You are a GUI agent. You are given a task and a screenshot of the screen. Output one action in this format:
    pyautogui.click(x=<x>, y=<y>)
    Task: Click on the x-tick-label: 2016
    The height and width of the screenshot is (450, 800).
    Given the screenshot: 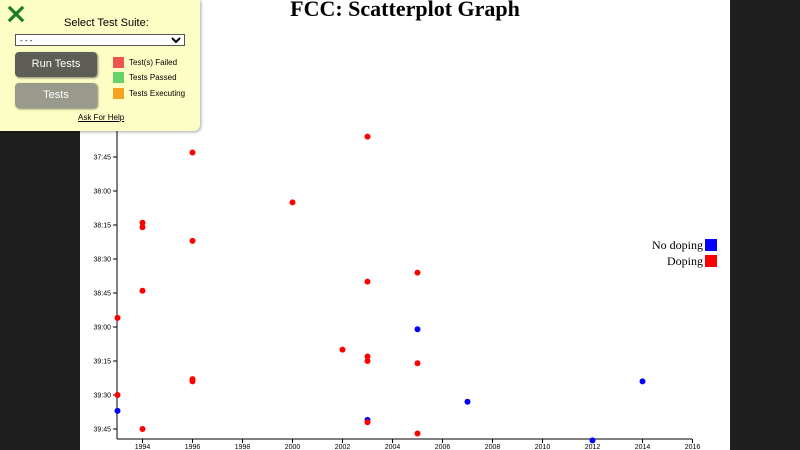 What is the action you would take?
    pyautogui.click(x=693, y=447)
    